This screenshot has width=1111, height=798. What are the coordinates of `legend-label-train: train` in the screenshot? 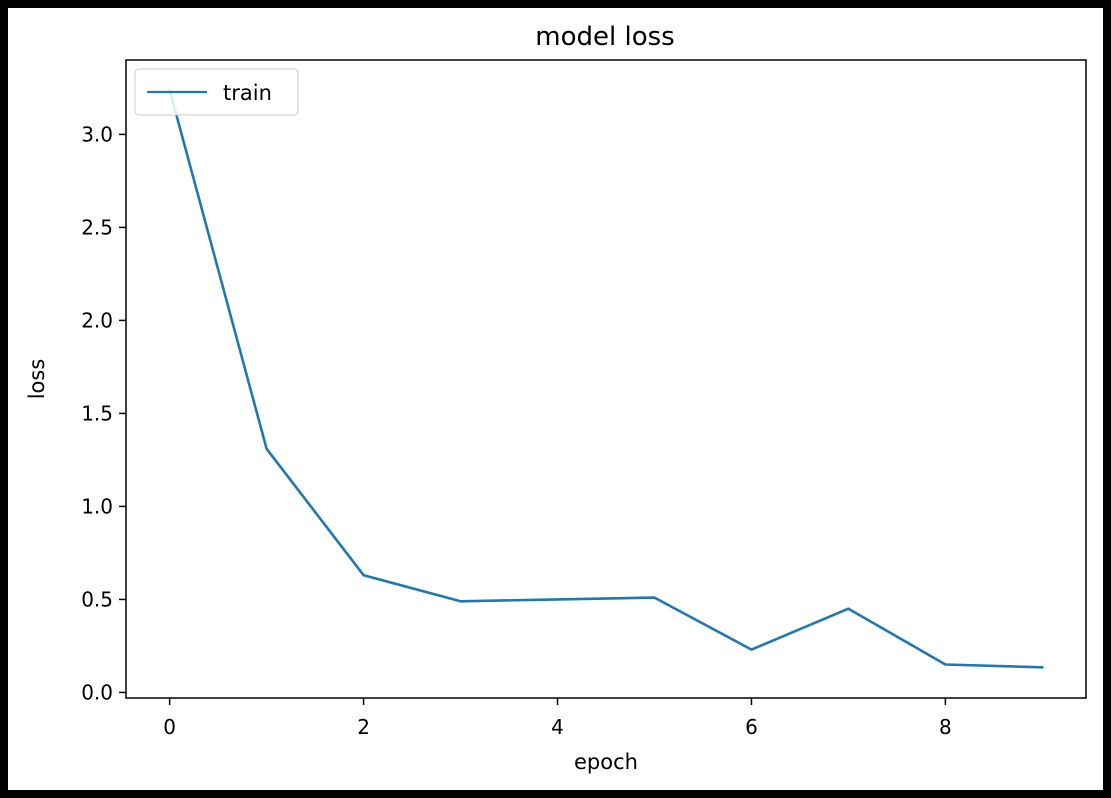 It's located at (247, 93).